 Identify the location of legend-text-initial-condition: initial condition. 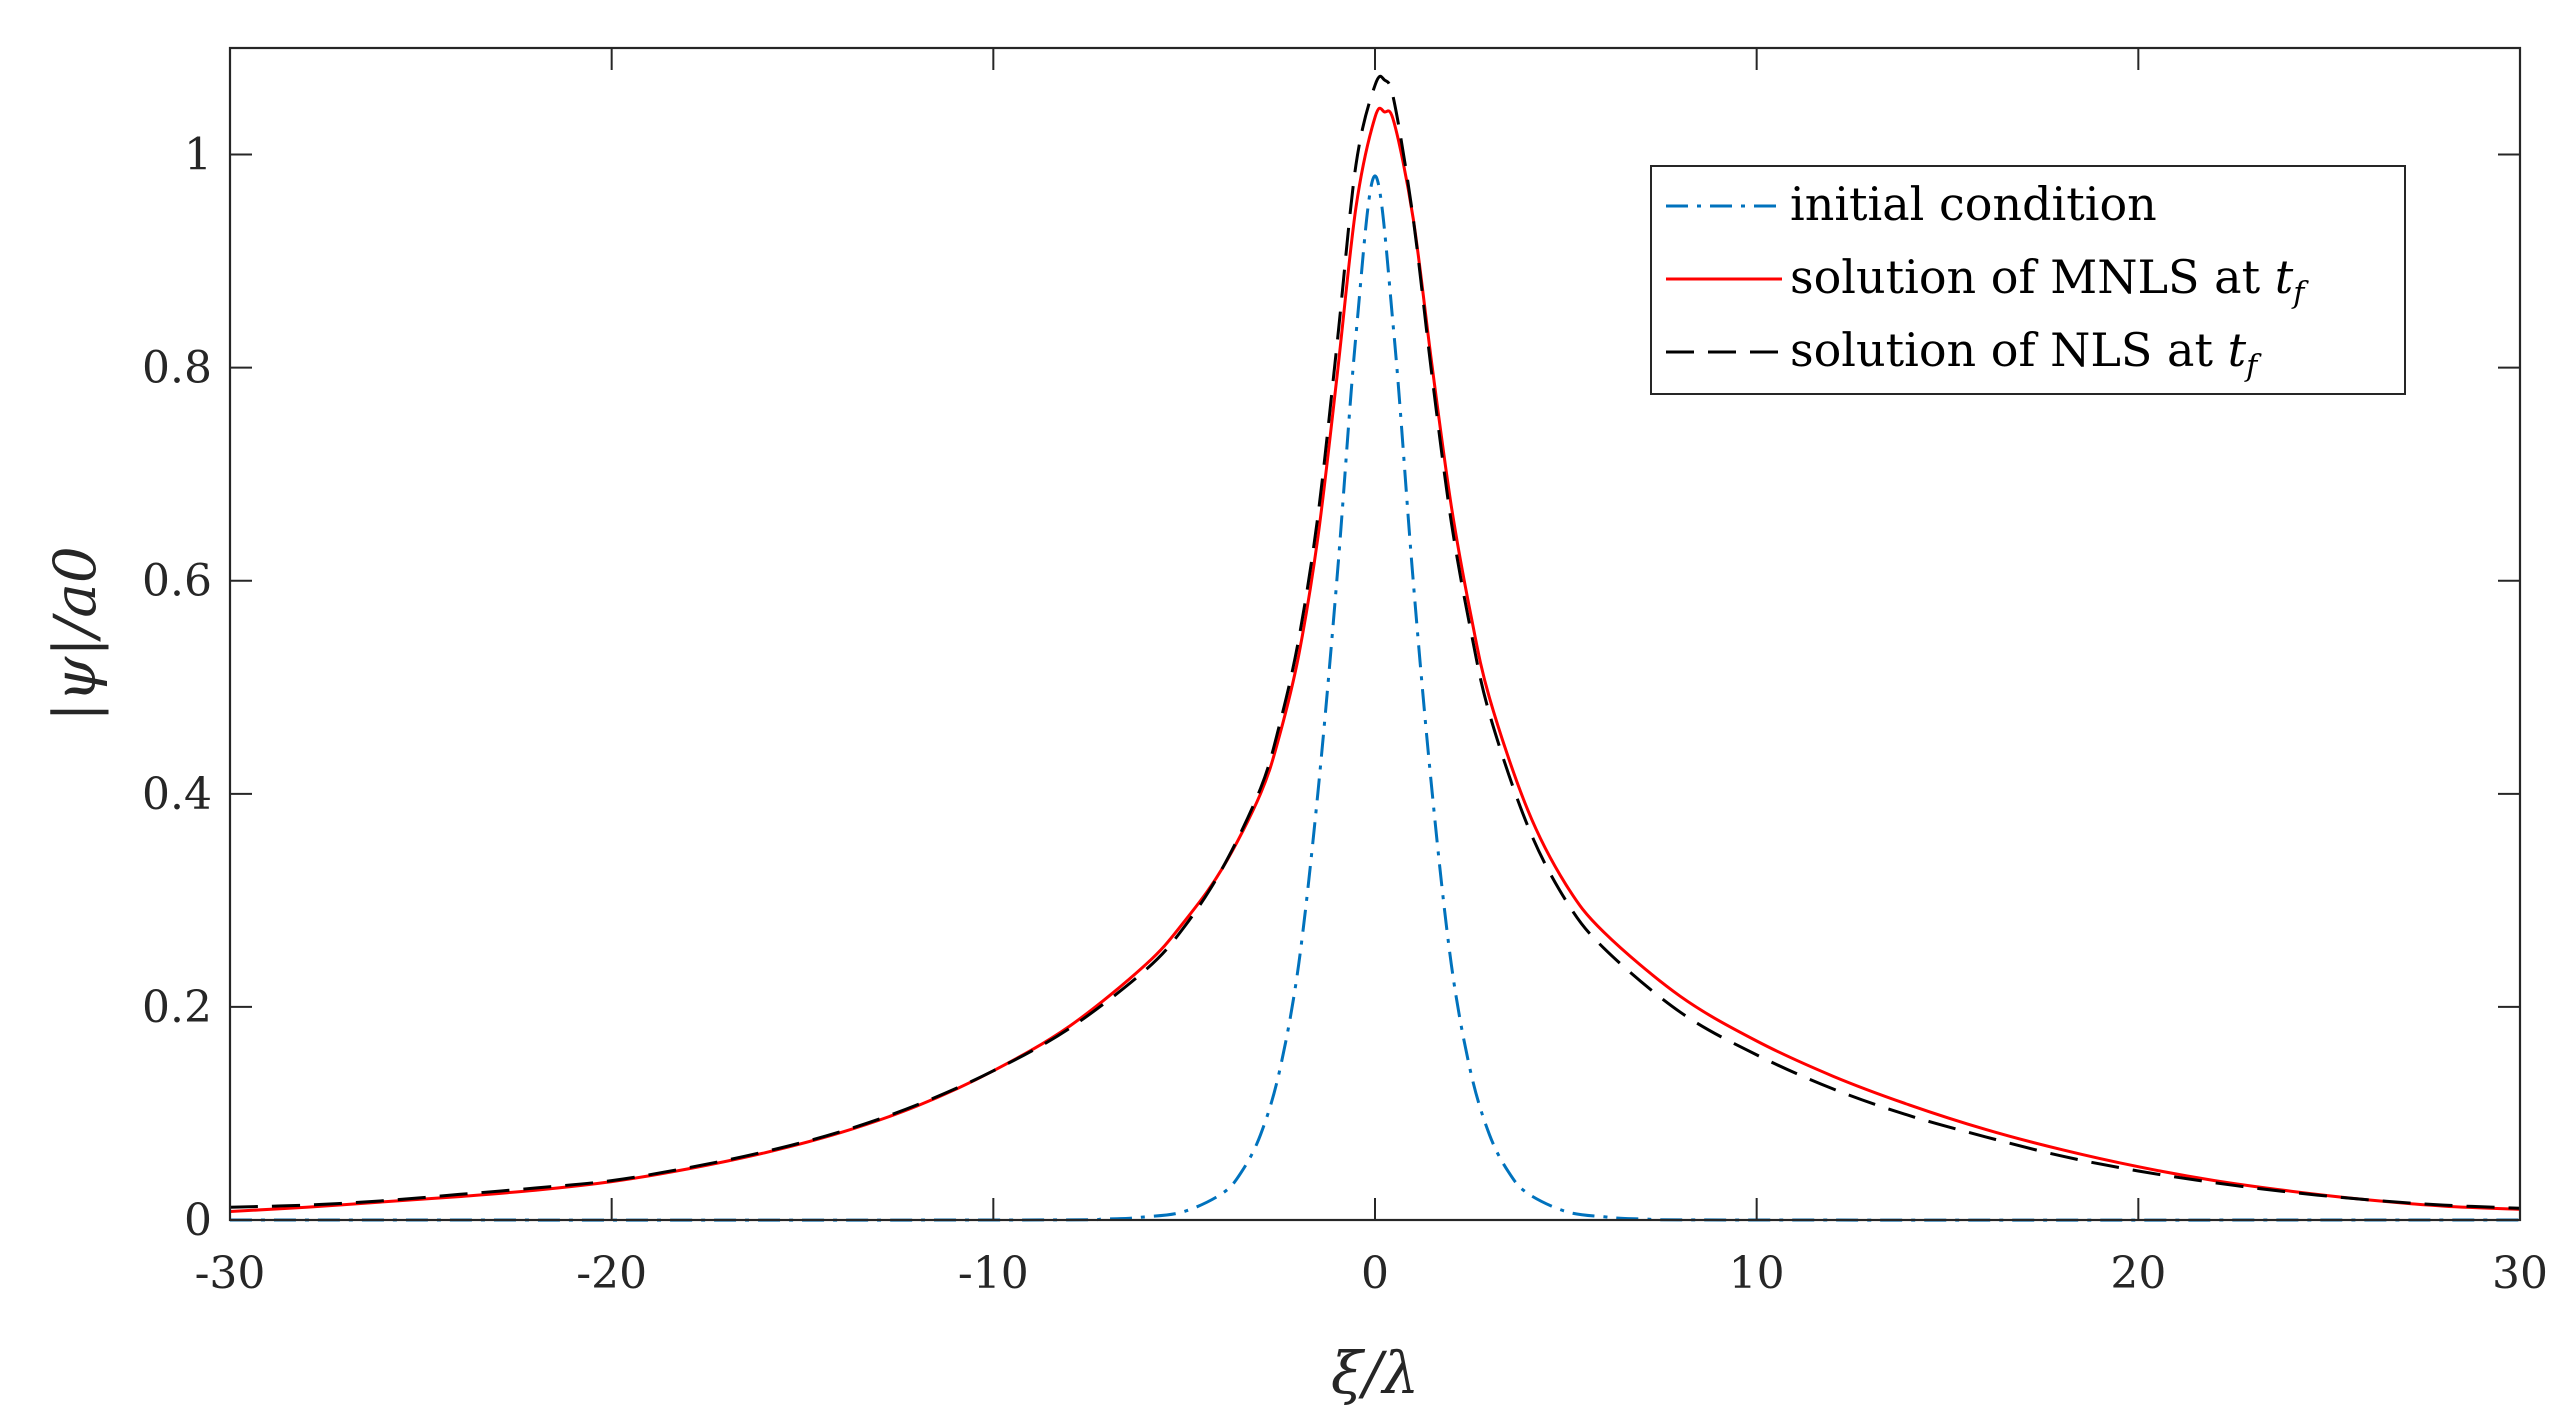
(1973, 204).